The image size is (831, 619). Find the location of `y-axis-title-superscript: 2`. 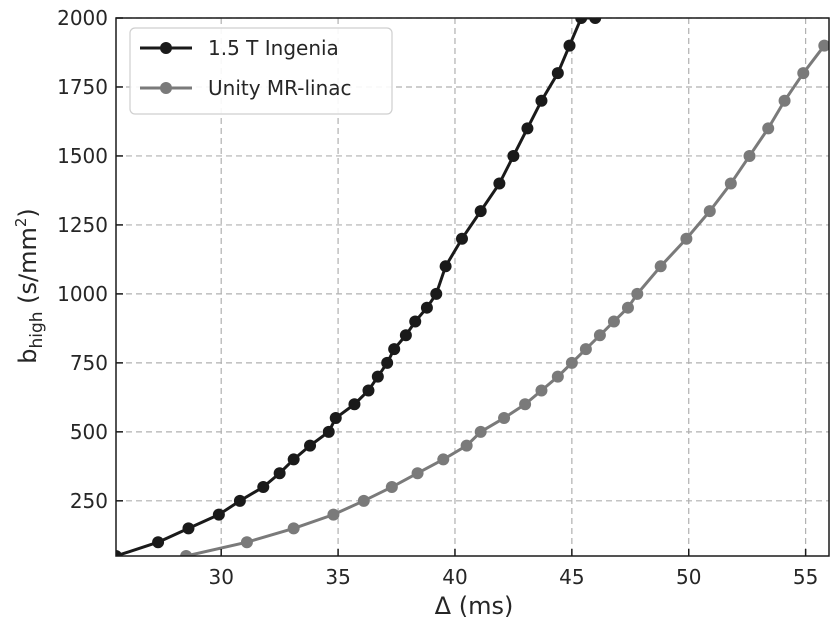

y-axis-title-superscript: 2 is located at coordinates (21, 223).